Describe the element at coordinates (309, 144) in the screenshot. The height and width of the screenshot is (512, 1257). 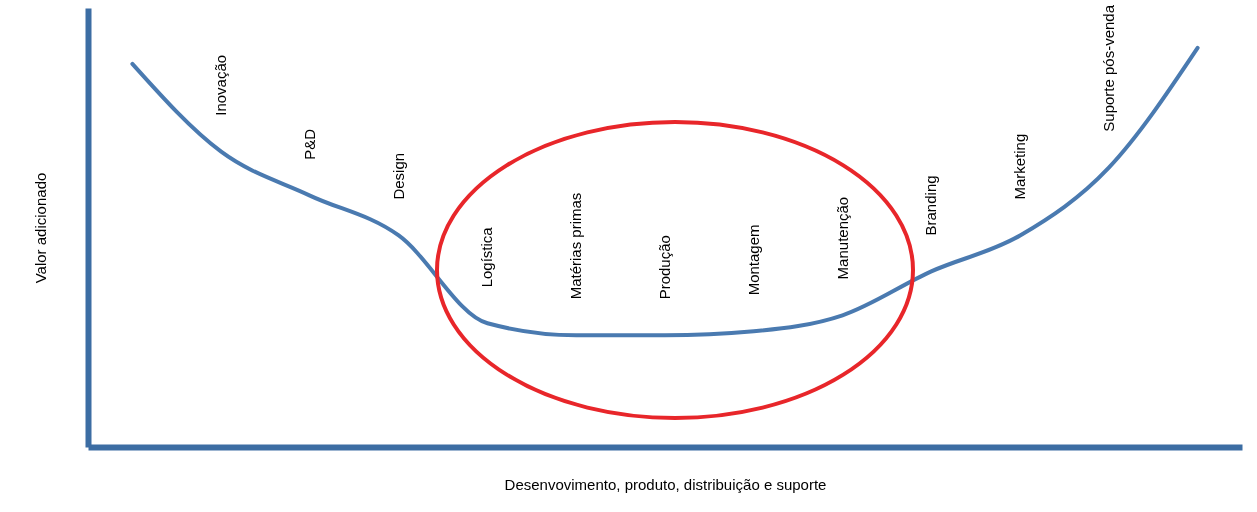
I see `x-tick-label: P&D` at that location.